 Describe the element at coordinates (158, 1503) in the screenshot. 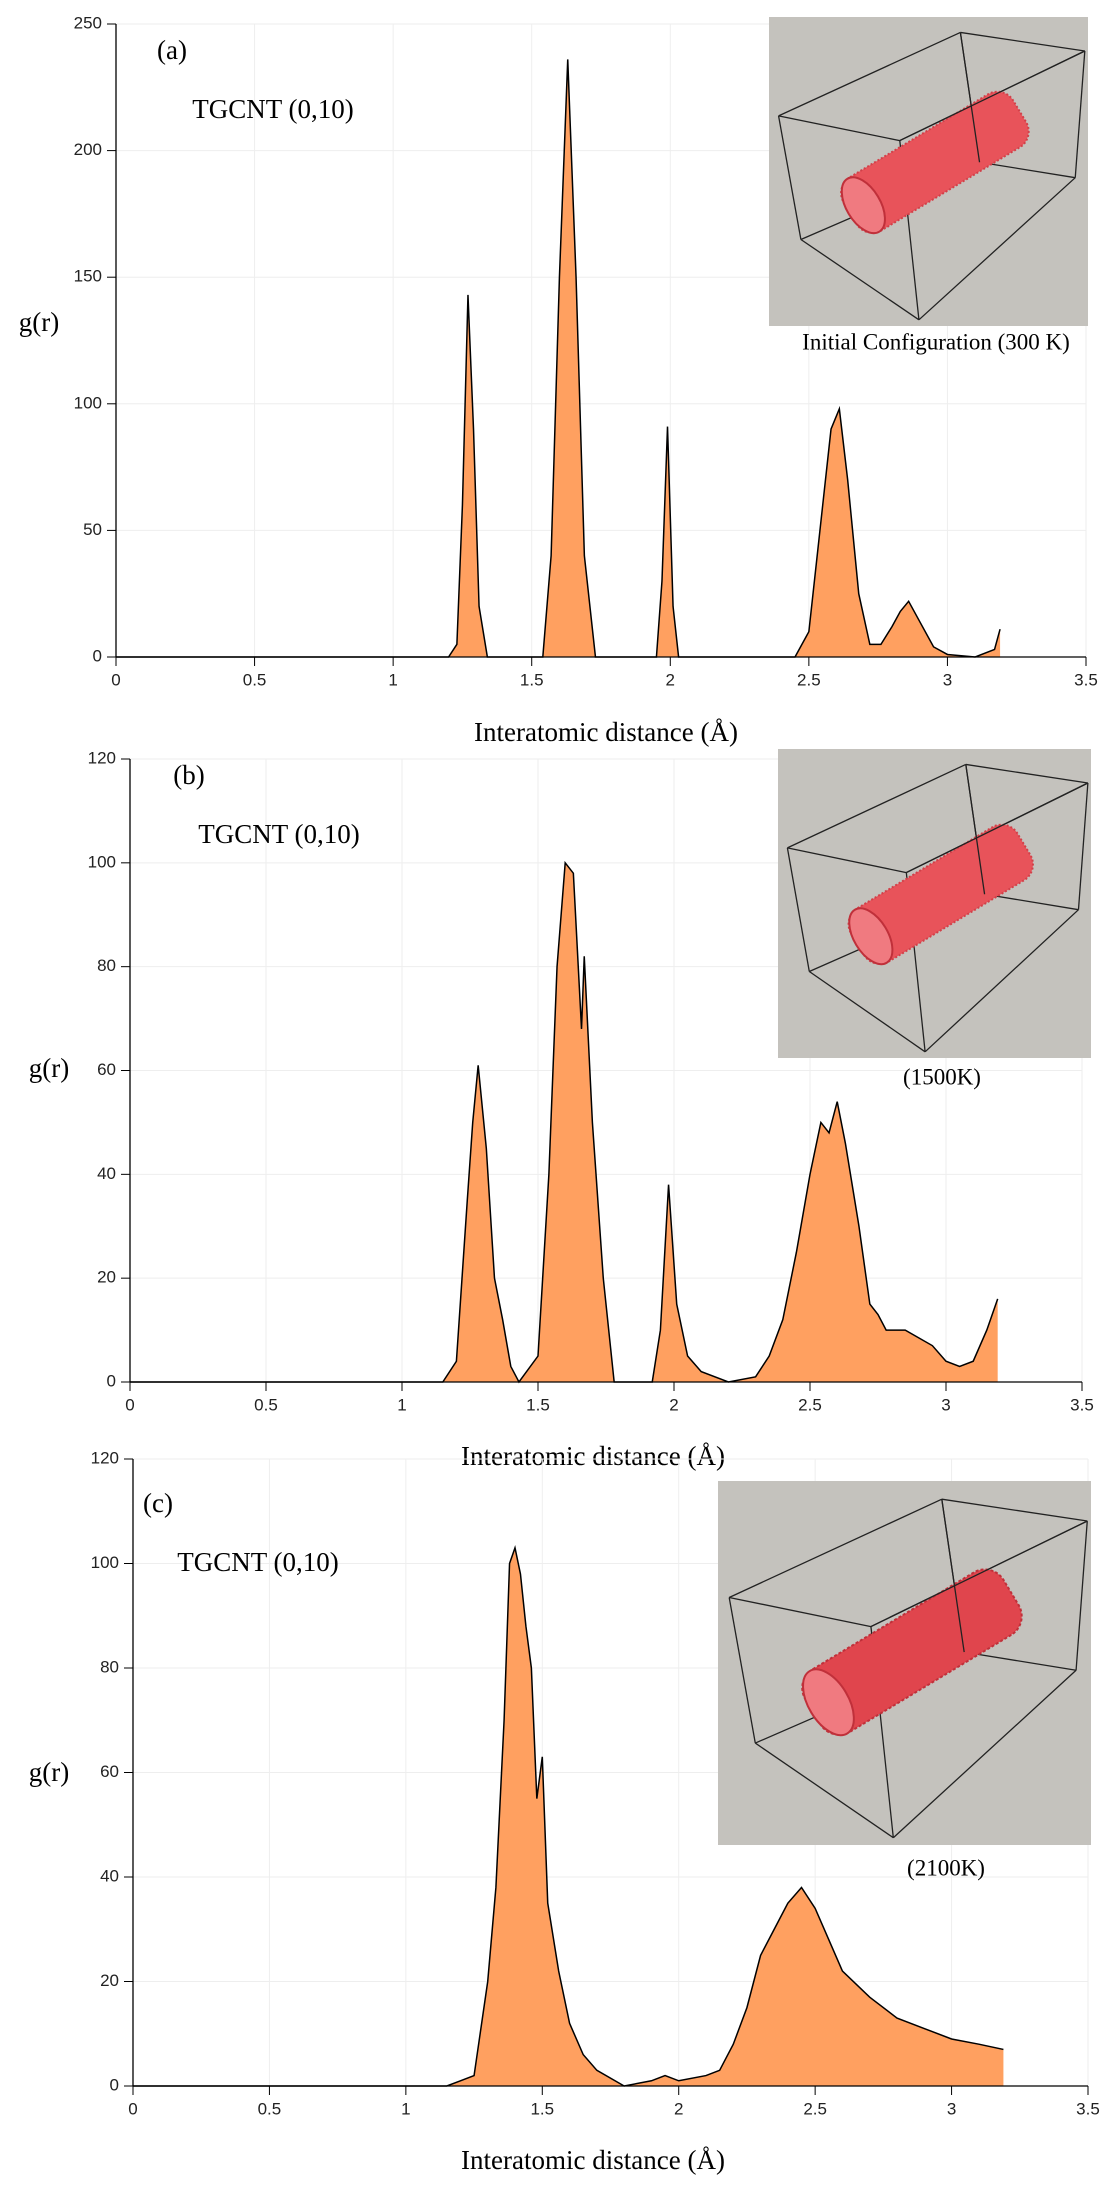

I see `panel-label: (c)` at that location.